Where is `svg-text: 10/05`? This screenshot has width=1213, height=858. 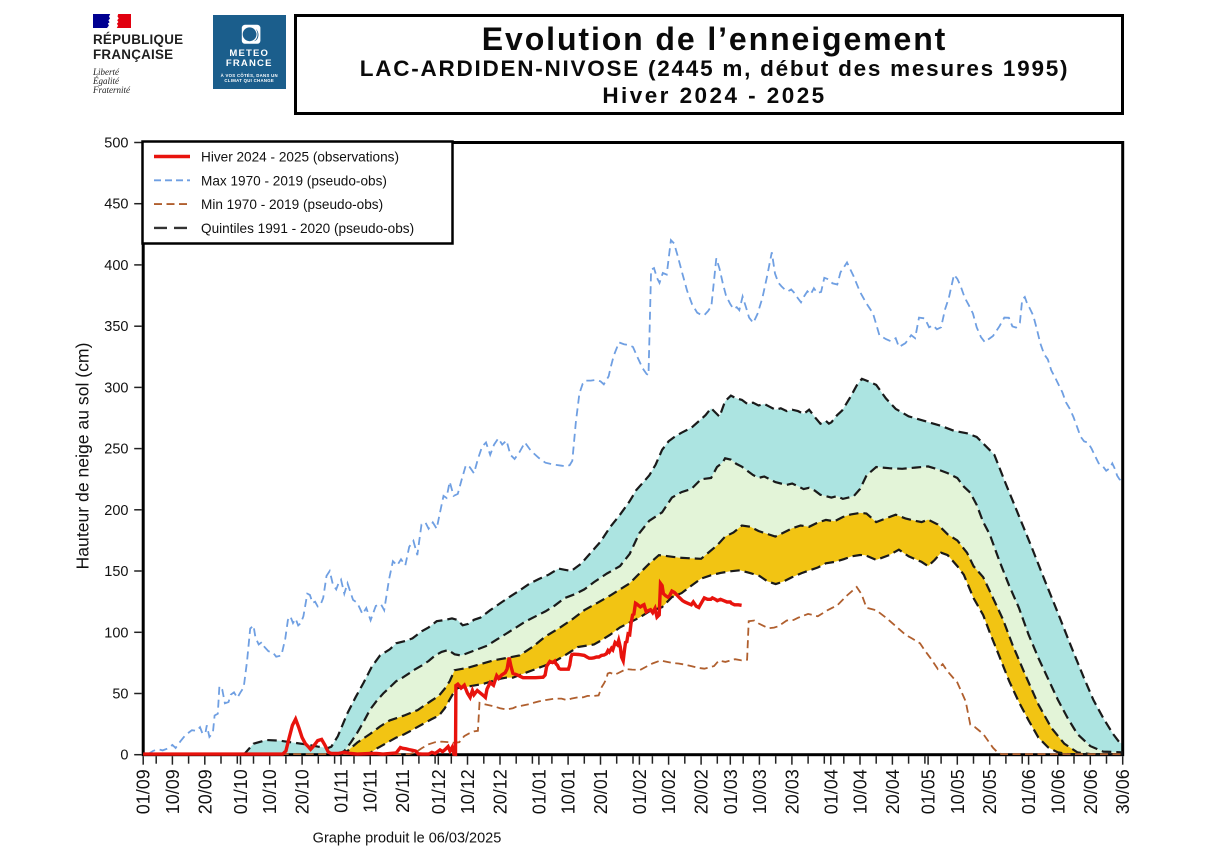 svg-text: 10/05 is located at coordinates (958, 791).